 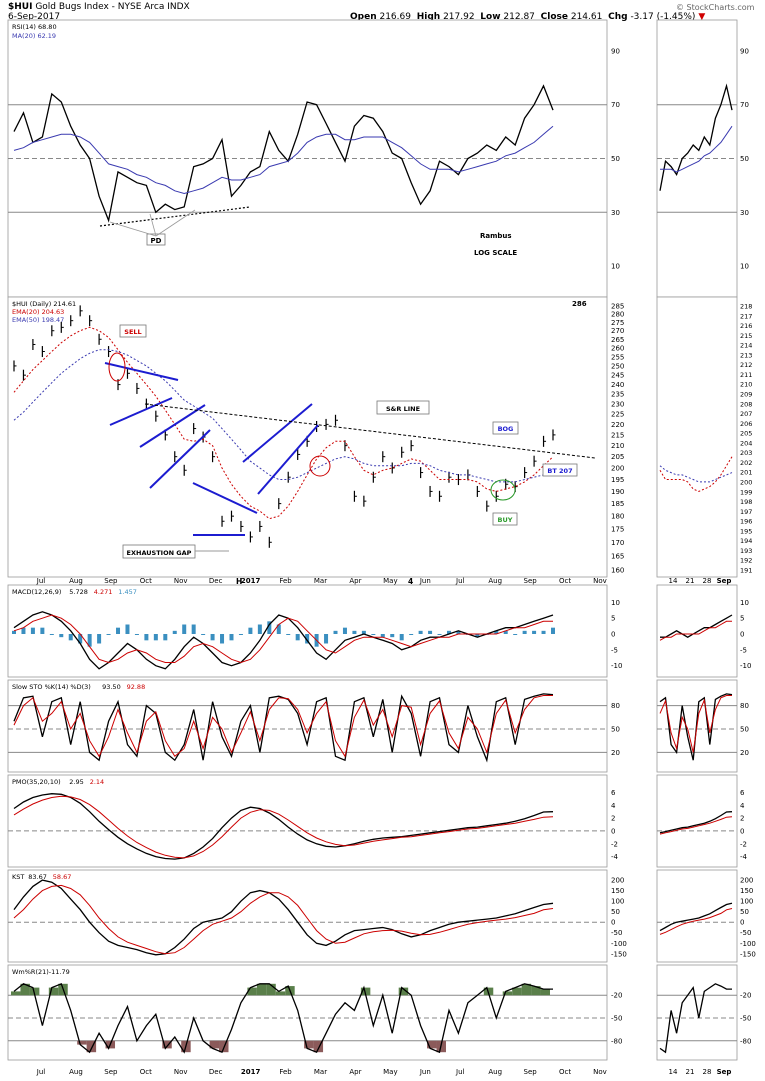 What do you see at coordinates (746, 355) in the screenshot?
I see `price-side-tick-label: 213` at bounding box center [746, 355].